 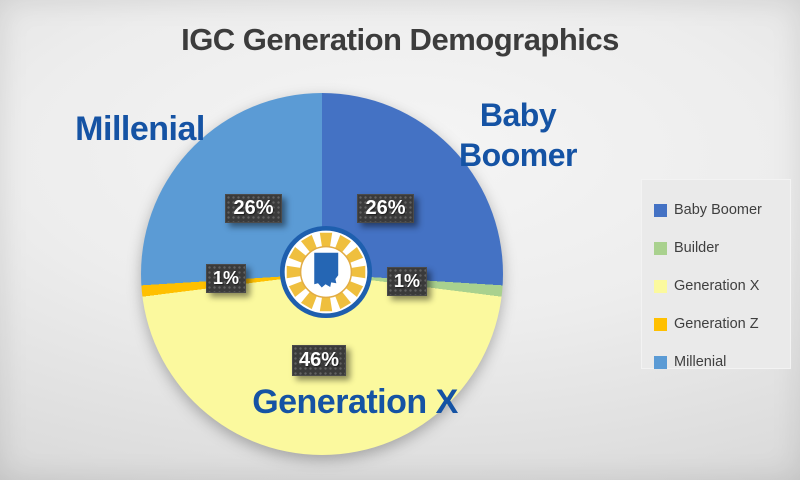 I want to click on chip-stripes, so click(x=326, y=272).